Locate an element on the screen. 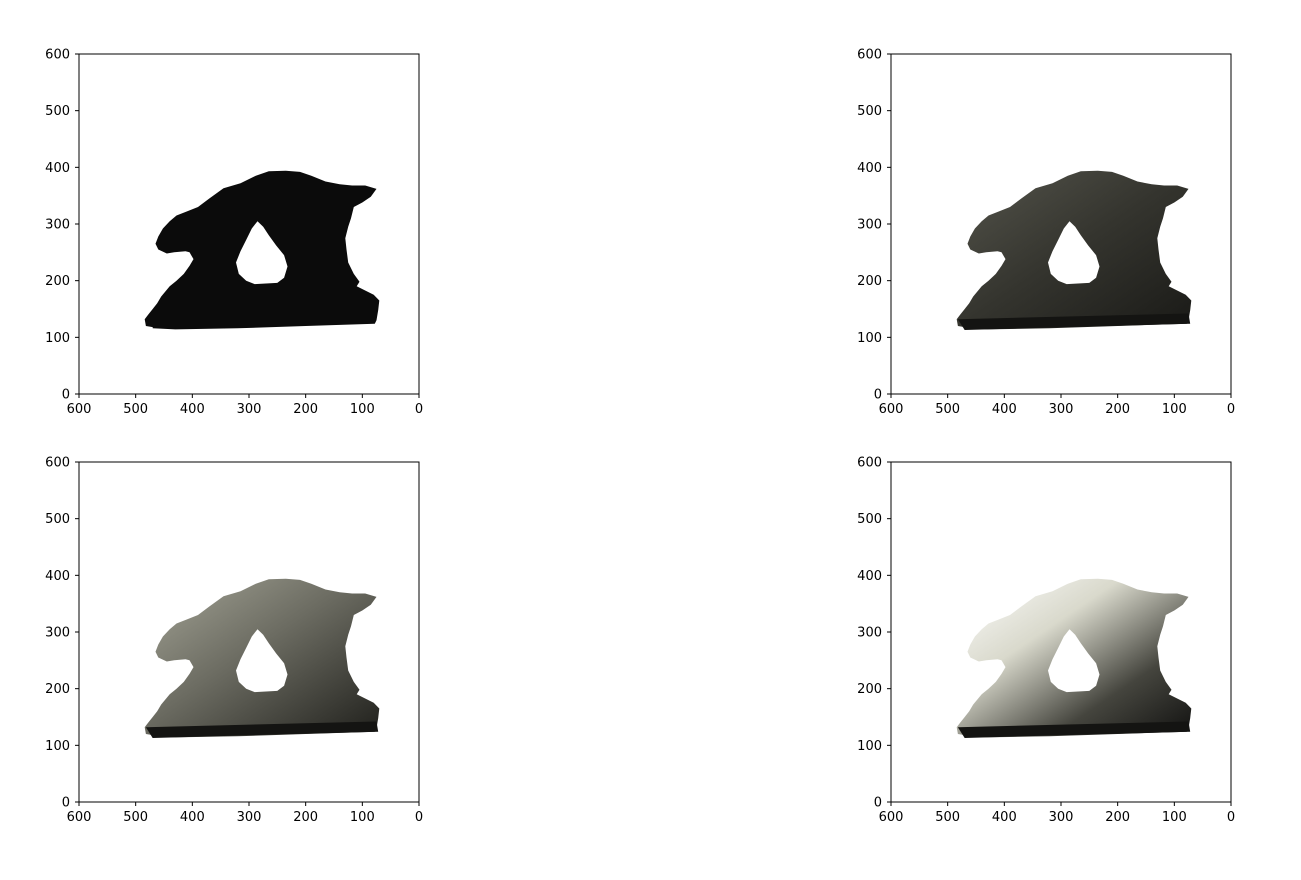 Image resolution: width=1301 pixels, height=880 pixels. subplot-2: 600 500 400 300 200 100 0 0 100 200 300 400 500 600 is located at coordinates (1046, 233).